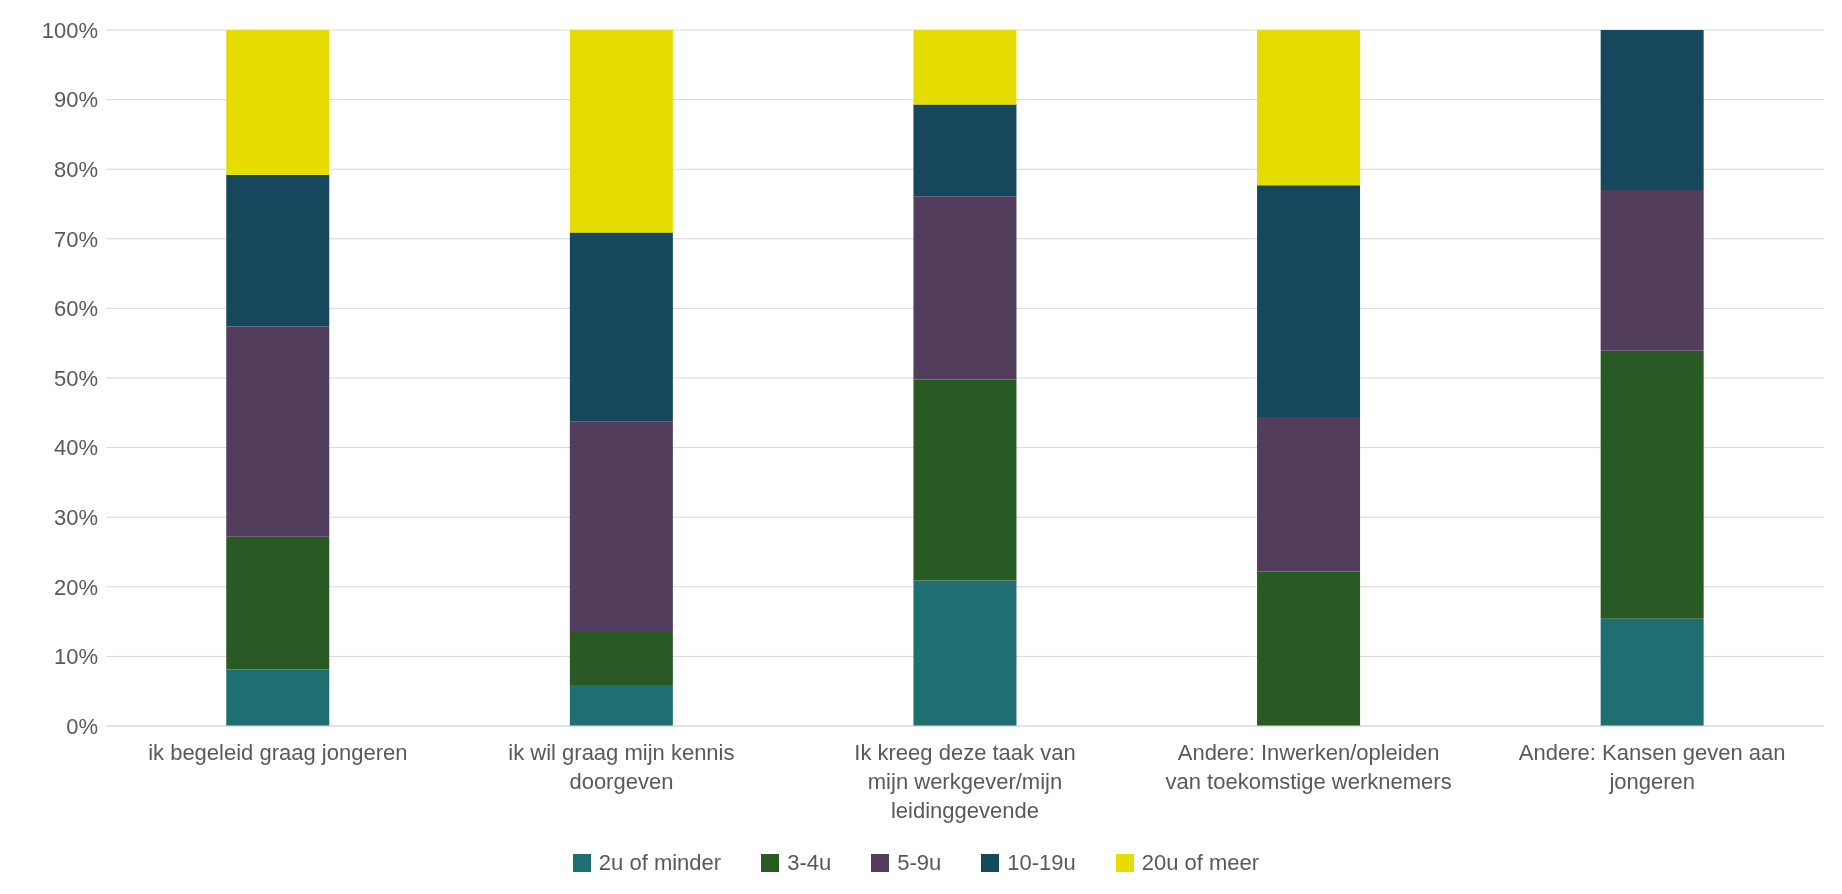  Describe the element at coordinates (660, 863) in the screenshot. I see `legend-label: 2u of minder` at that location.